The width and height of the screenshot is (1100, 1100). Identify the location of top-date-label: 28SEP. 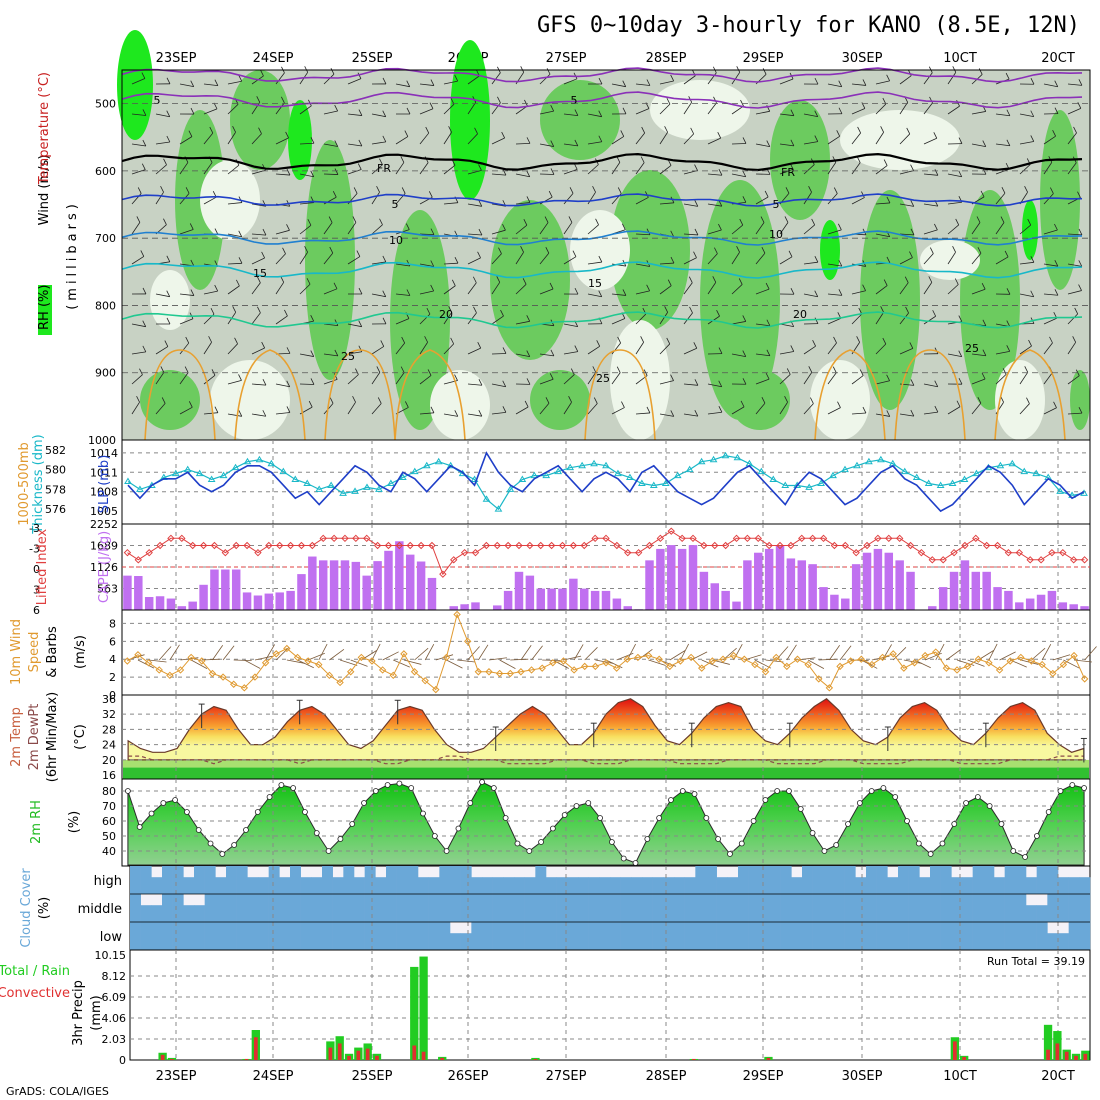
(666, 58).